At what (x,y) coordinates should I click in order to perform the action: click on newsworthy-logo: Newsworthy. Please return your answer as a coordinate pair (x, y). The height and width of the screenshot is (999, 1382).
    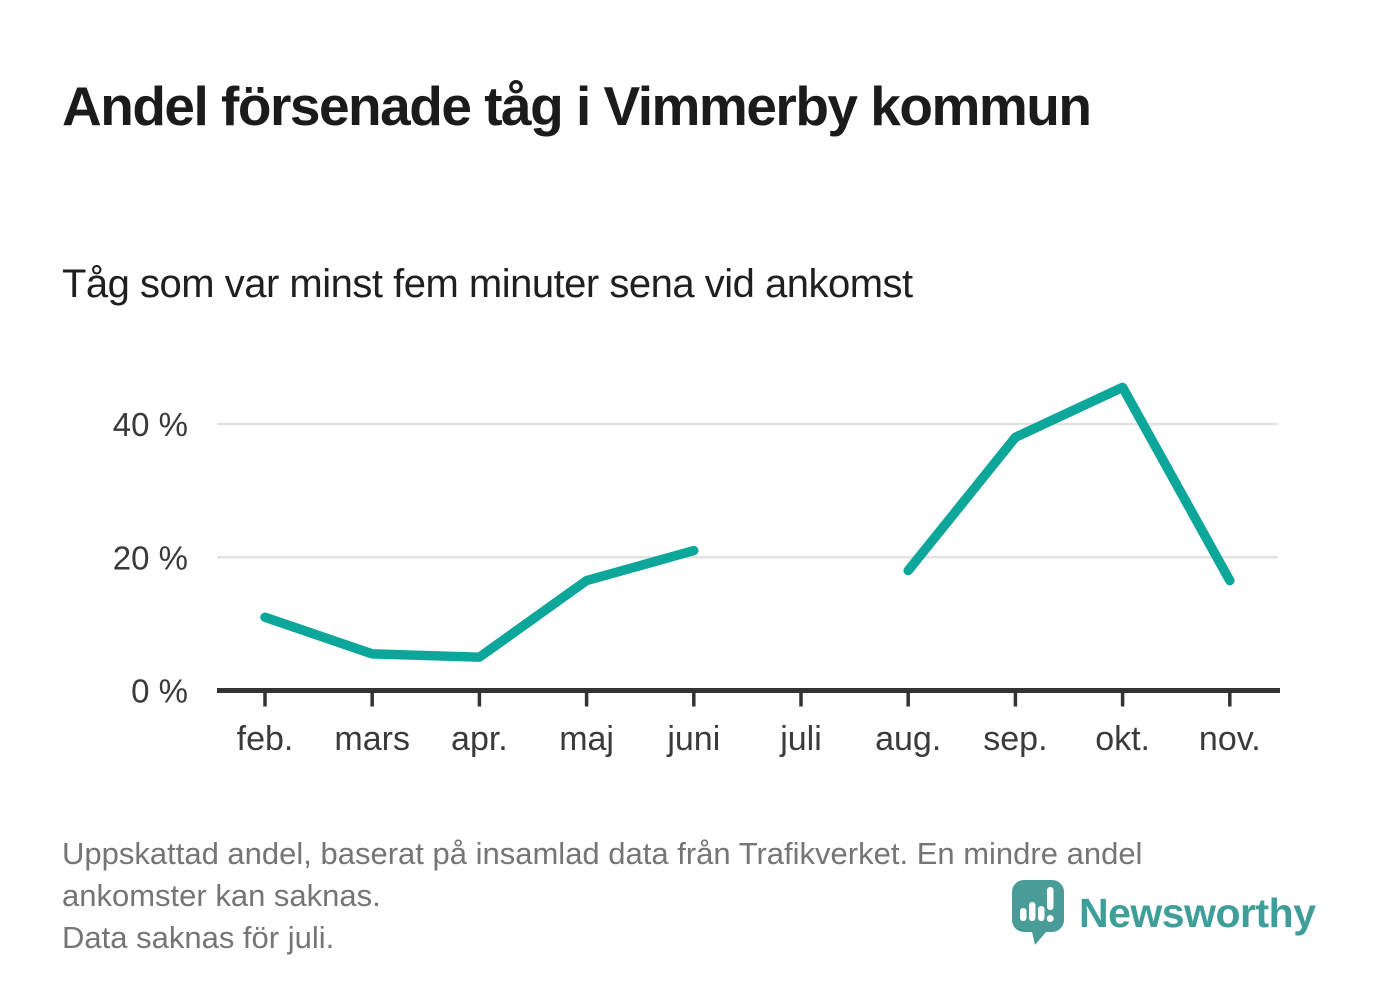
    Looking at the image, I should click on (1164, 913).